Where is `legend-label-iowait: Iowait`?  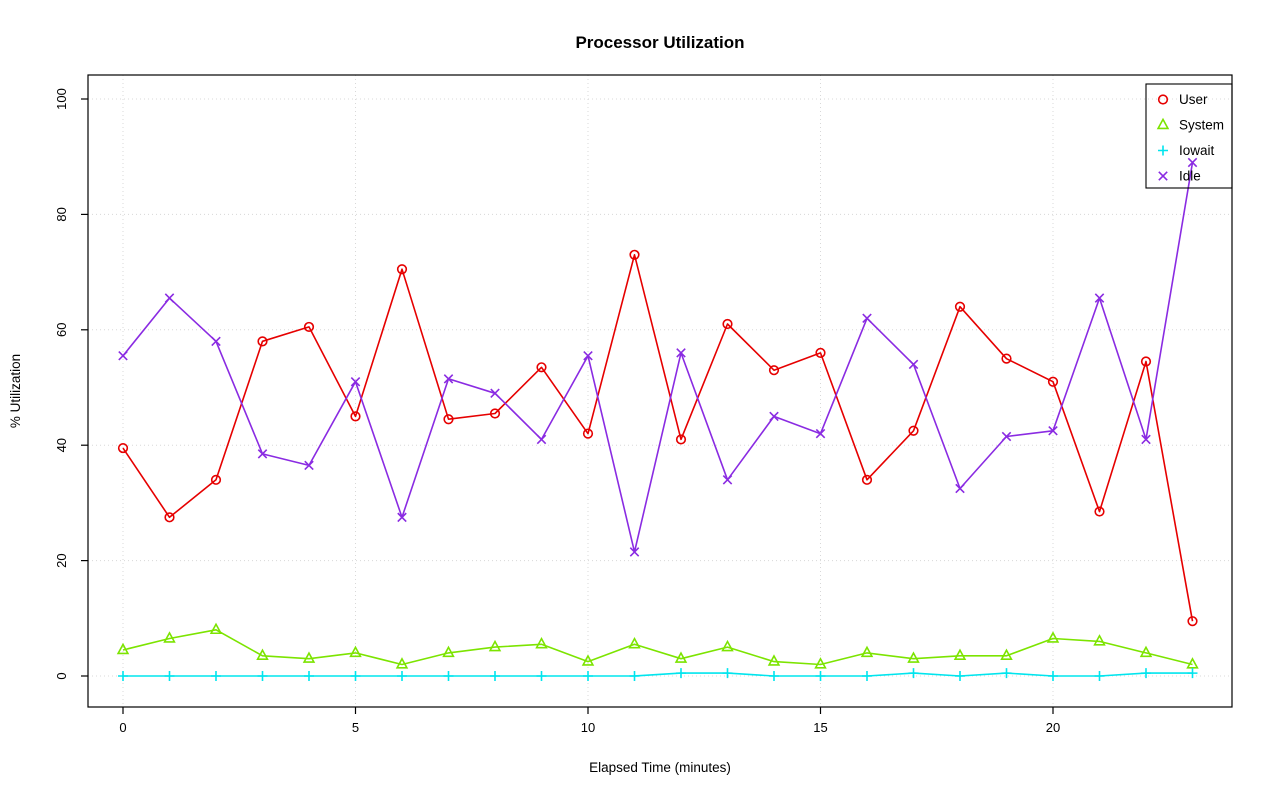 legend-label-iowait: Iowait is located at coordinates (1197, 150).